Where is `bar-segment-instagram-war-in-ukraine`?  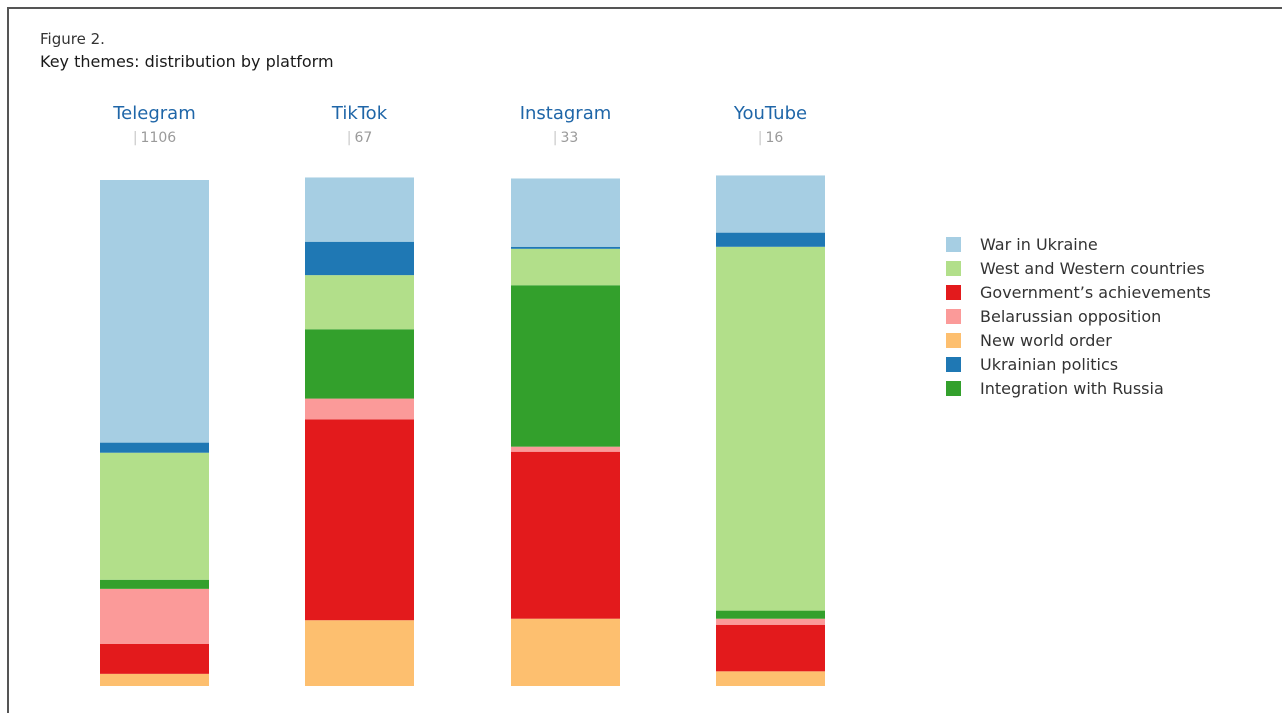
bar-segment-instagram-war-in-ukraine is located at coordinates (565, 212).